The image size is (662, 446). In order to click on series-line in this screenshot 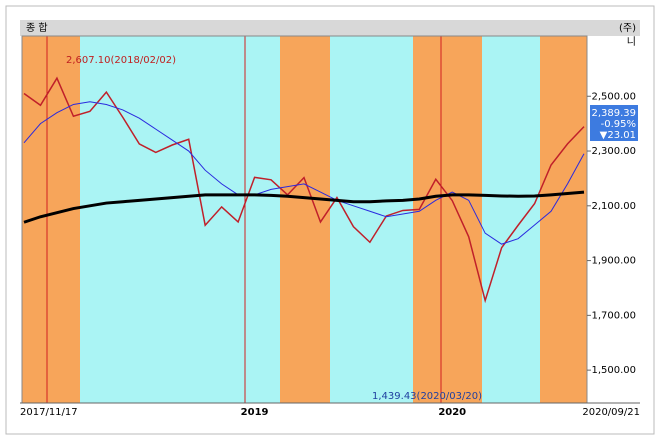, I will do `click(304, 207)`.